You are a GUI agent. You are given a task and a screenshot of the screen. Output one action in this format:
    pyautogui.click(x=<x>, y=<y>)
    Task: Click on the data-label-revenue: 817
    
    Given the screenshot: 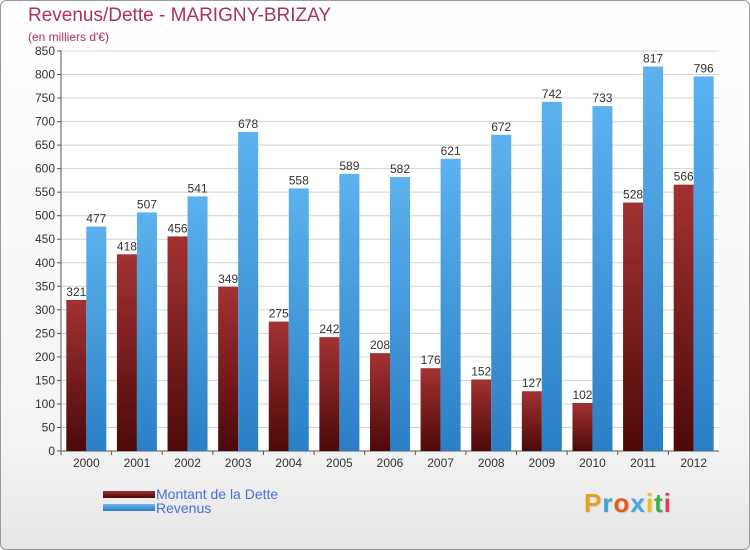 What is the action you would take?
    pyautogui.click(x=653, y=59)
    